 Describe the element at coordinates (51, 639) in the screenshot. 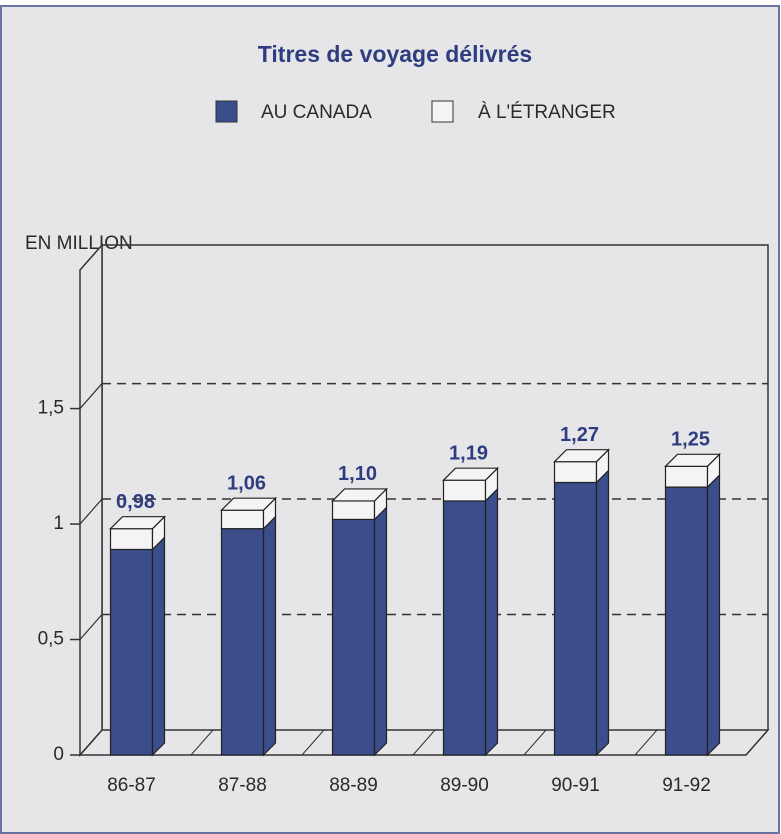

I see `y-tick-label: 0,5` at that location.